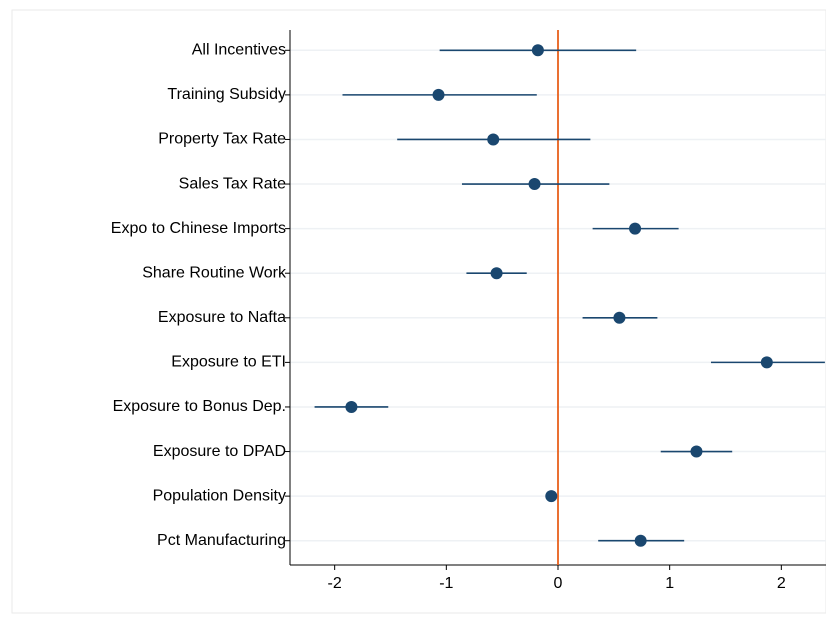 The height and width of the screenshot is (623, 826). I want to click on y-tick-label: Property Tax Rate, so click(222, 139).